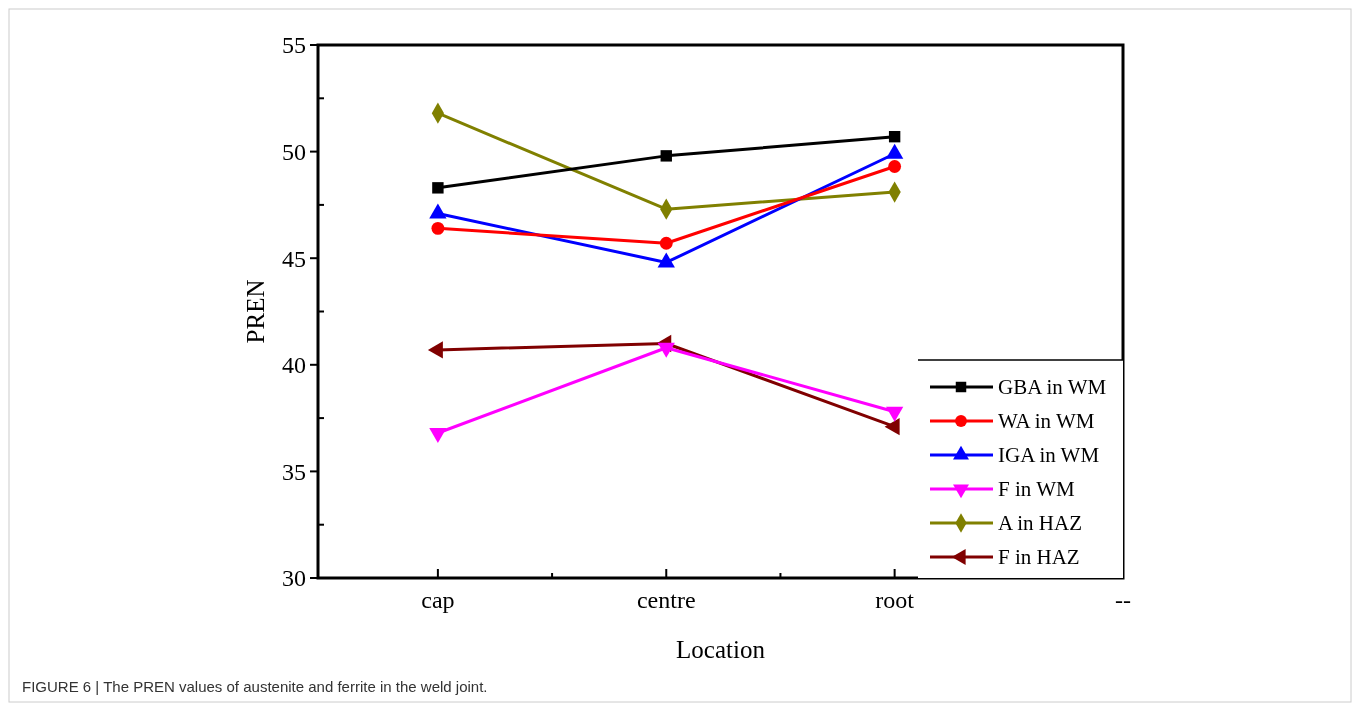  Describe the element at coordinates (294, 578) in the screenshot. I see `y-tick-label: 30` at that location.